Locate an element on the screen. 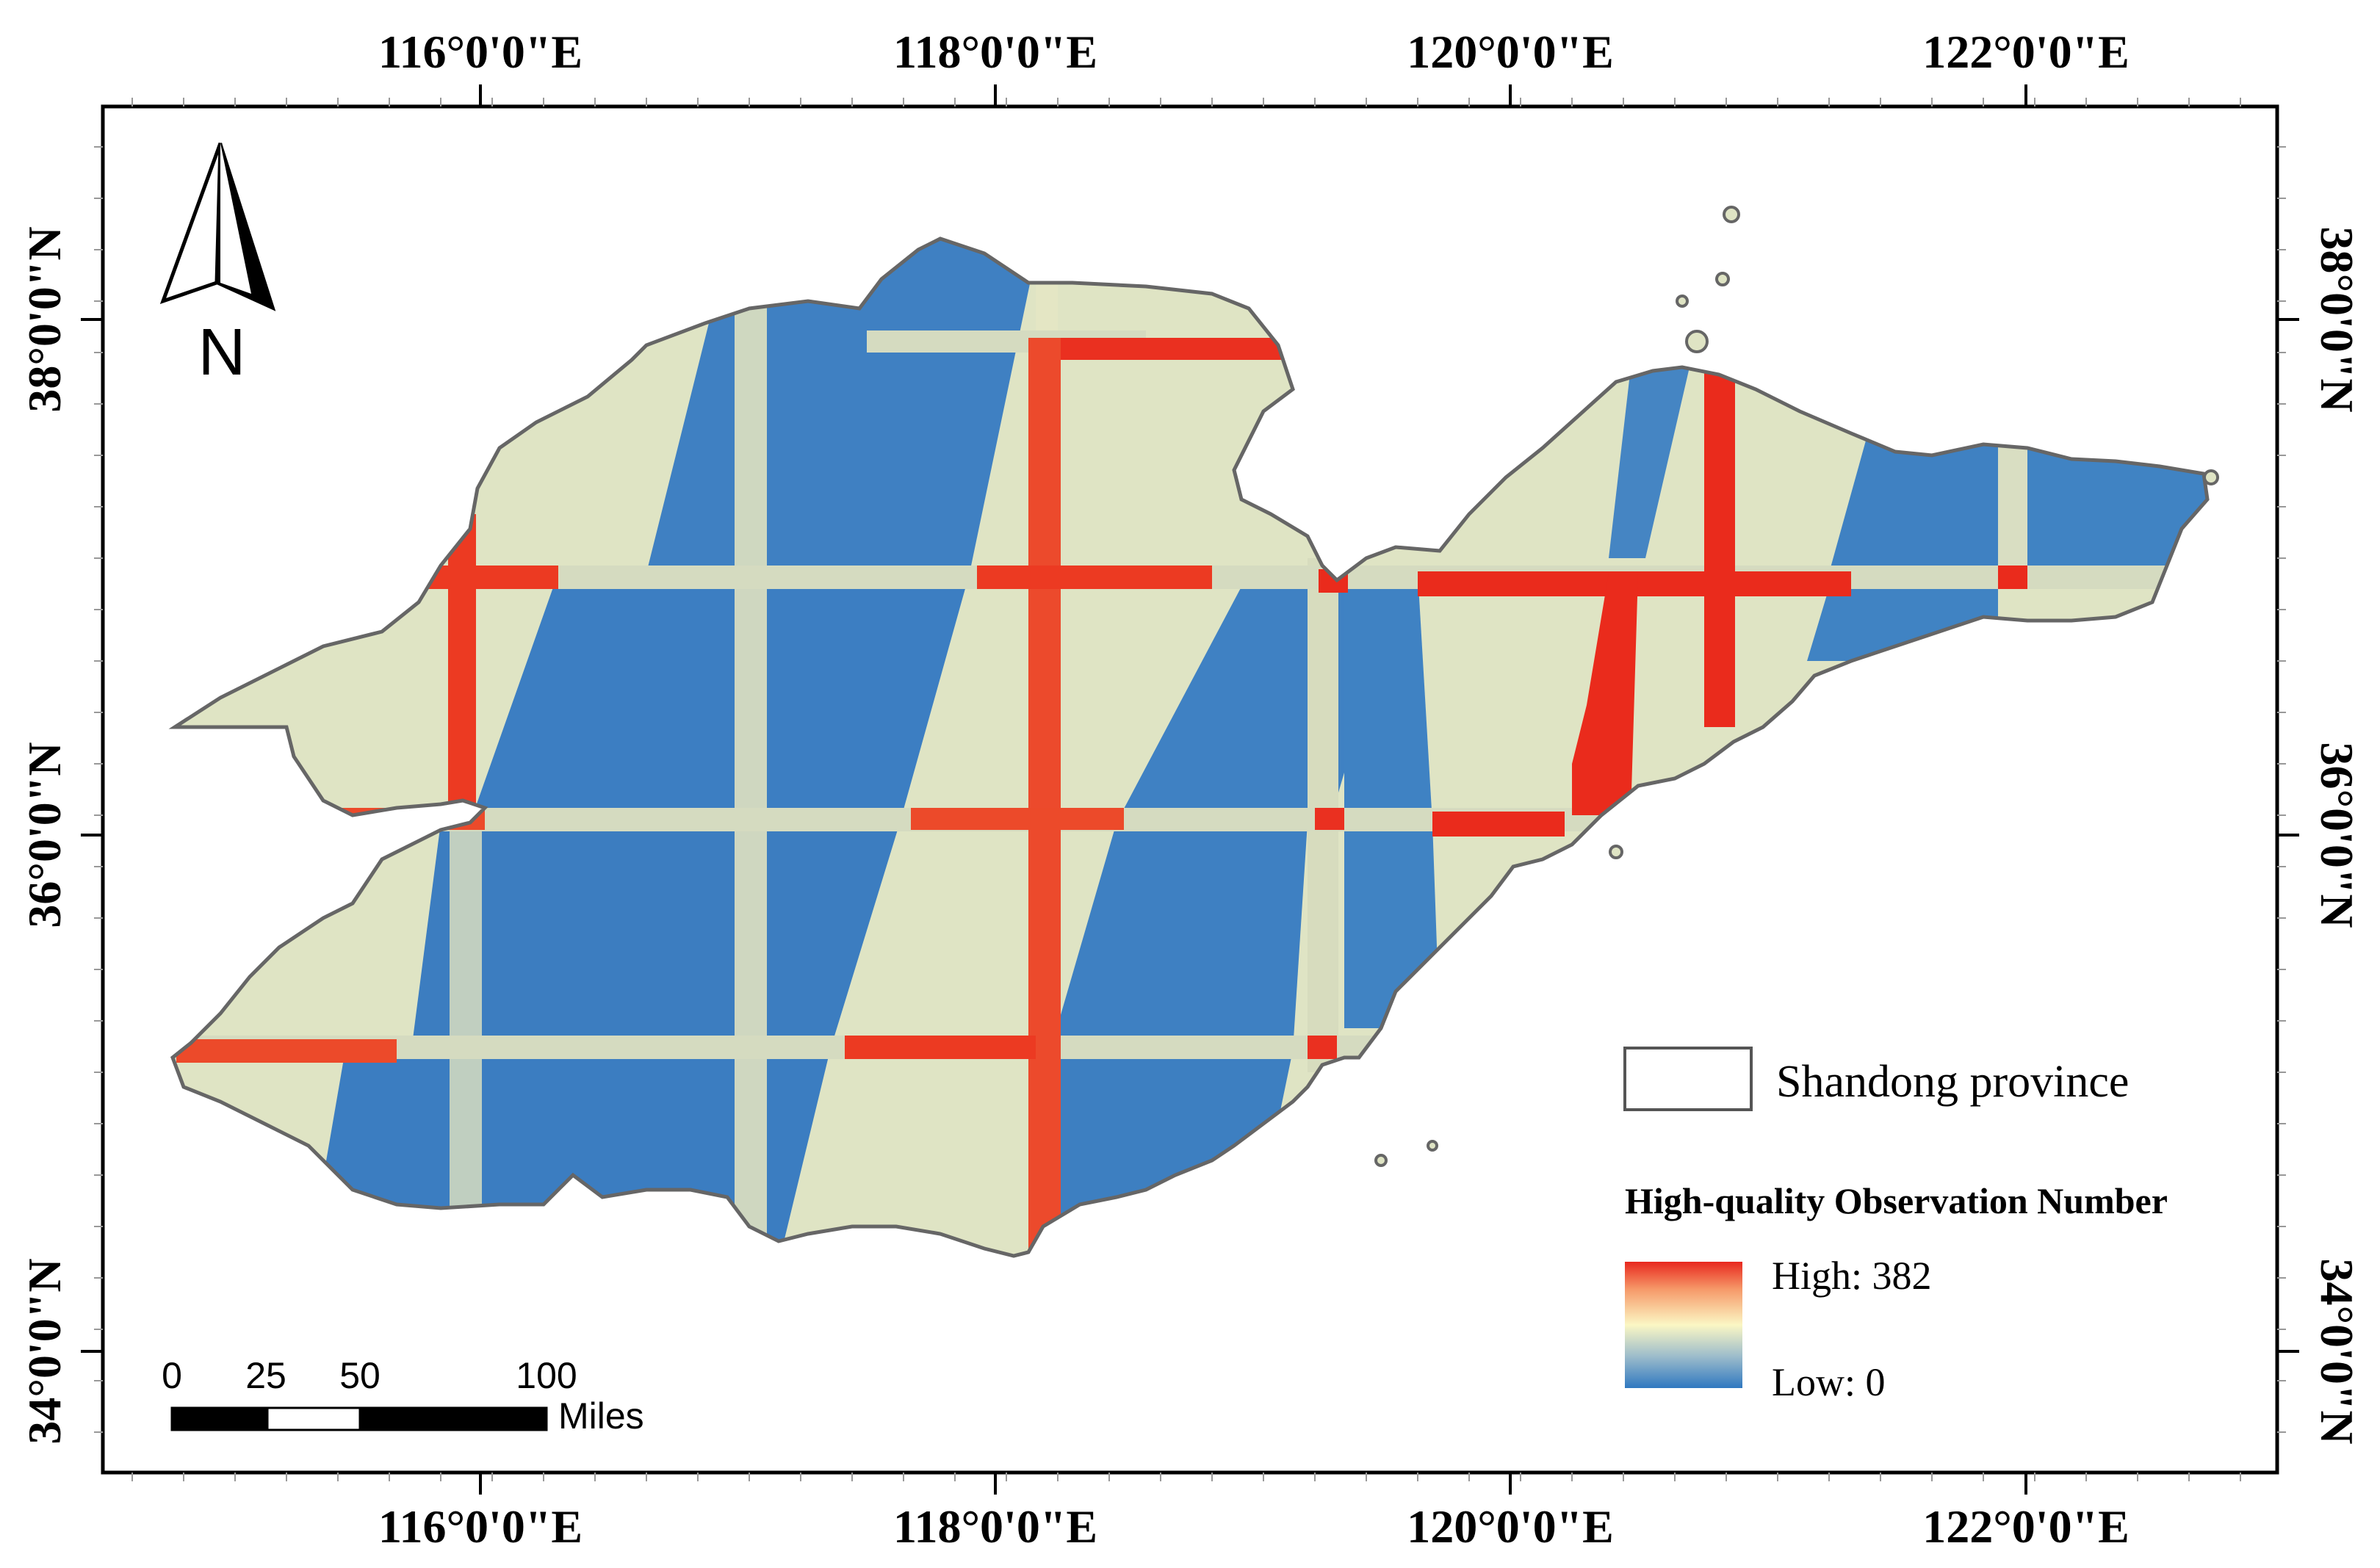  lon-label-top-118: 118°0'0"E is located at coordinates (995, 52).